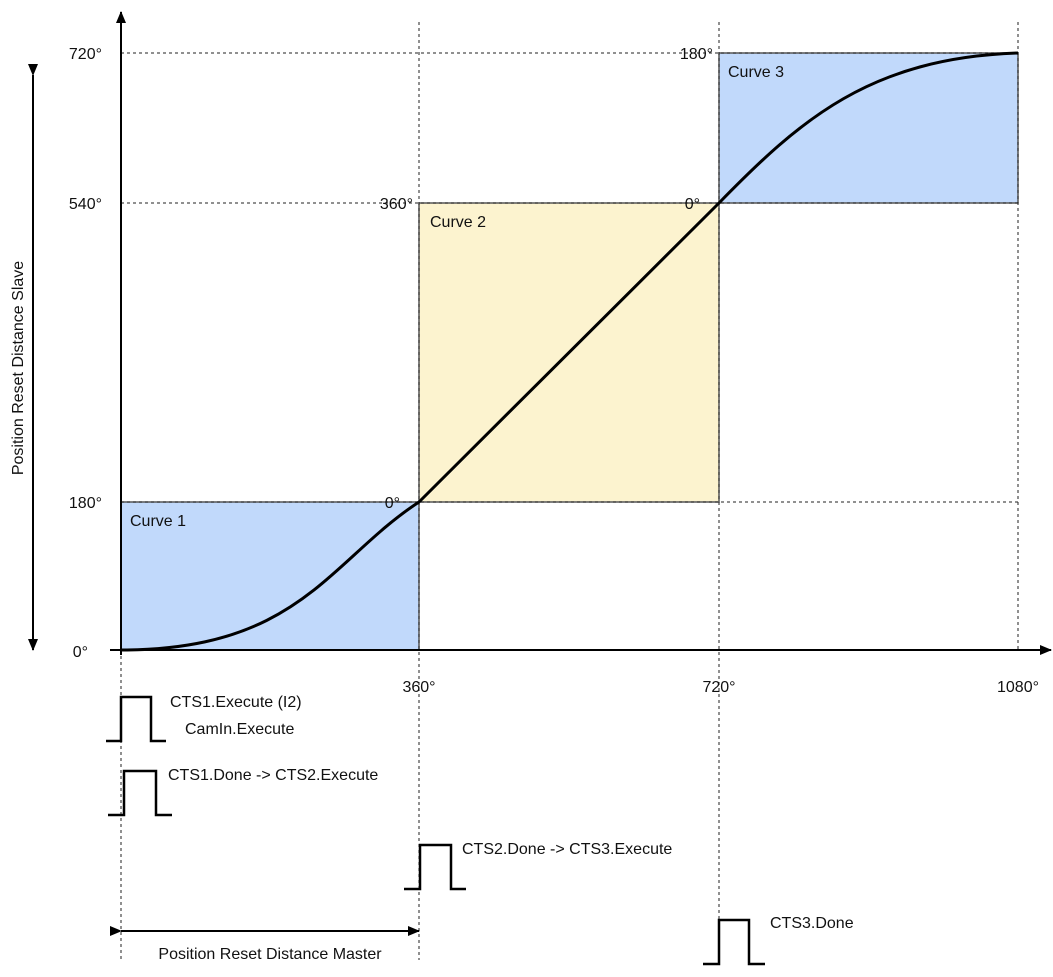 This screenshot has width=1053, height=977. What do you see at coordinates (236, 702) in the screenshot?
I see `signal-1-label: CTS1.Execute (I2)` at bounding box center [236, 702].